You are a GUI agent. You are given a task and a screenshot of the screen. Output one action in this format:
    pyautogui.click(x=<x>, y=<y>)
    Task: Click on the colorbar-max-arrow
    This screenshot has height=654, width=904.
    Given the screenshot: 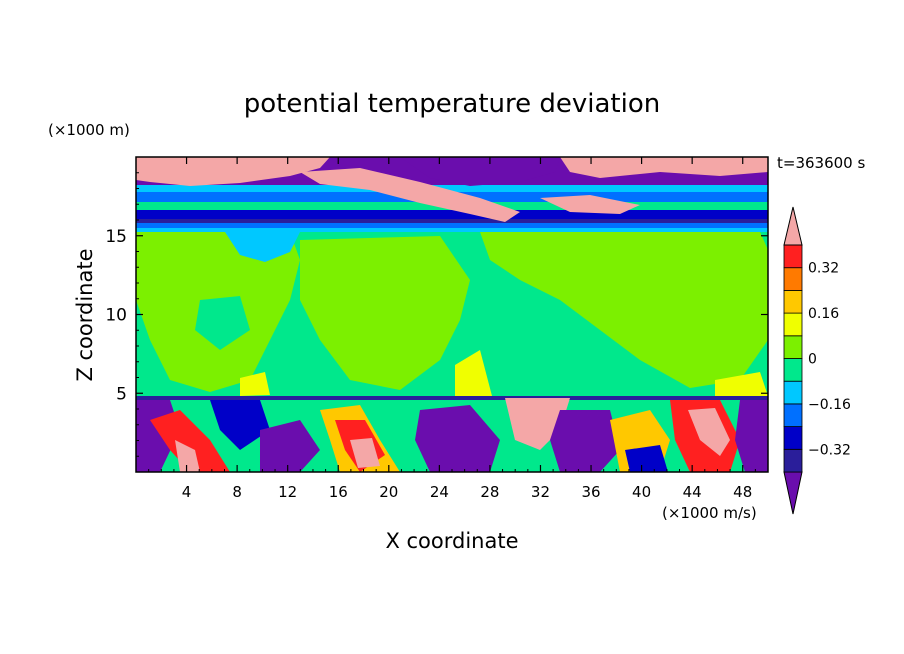 What is the action you would take?
    pyautogui.click(x=793, y=226)
    